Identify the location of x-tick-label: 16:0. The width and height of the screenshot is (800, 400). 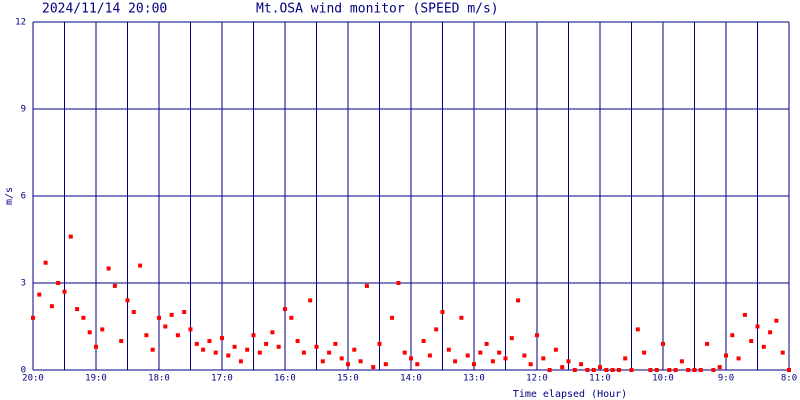
(285, 379).